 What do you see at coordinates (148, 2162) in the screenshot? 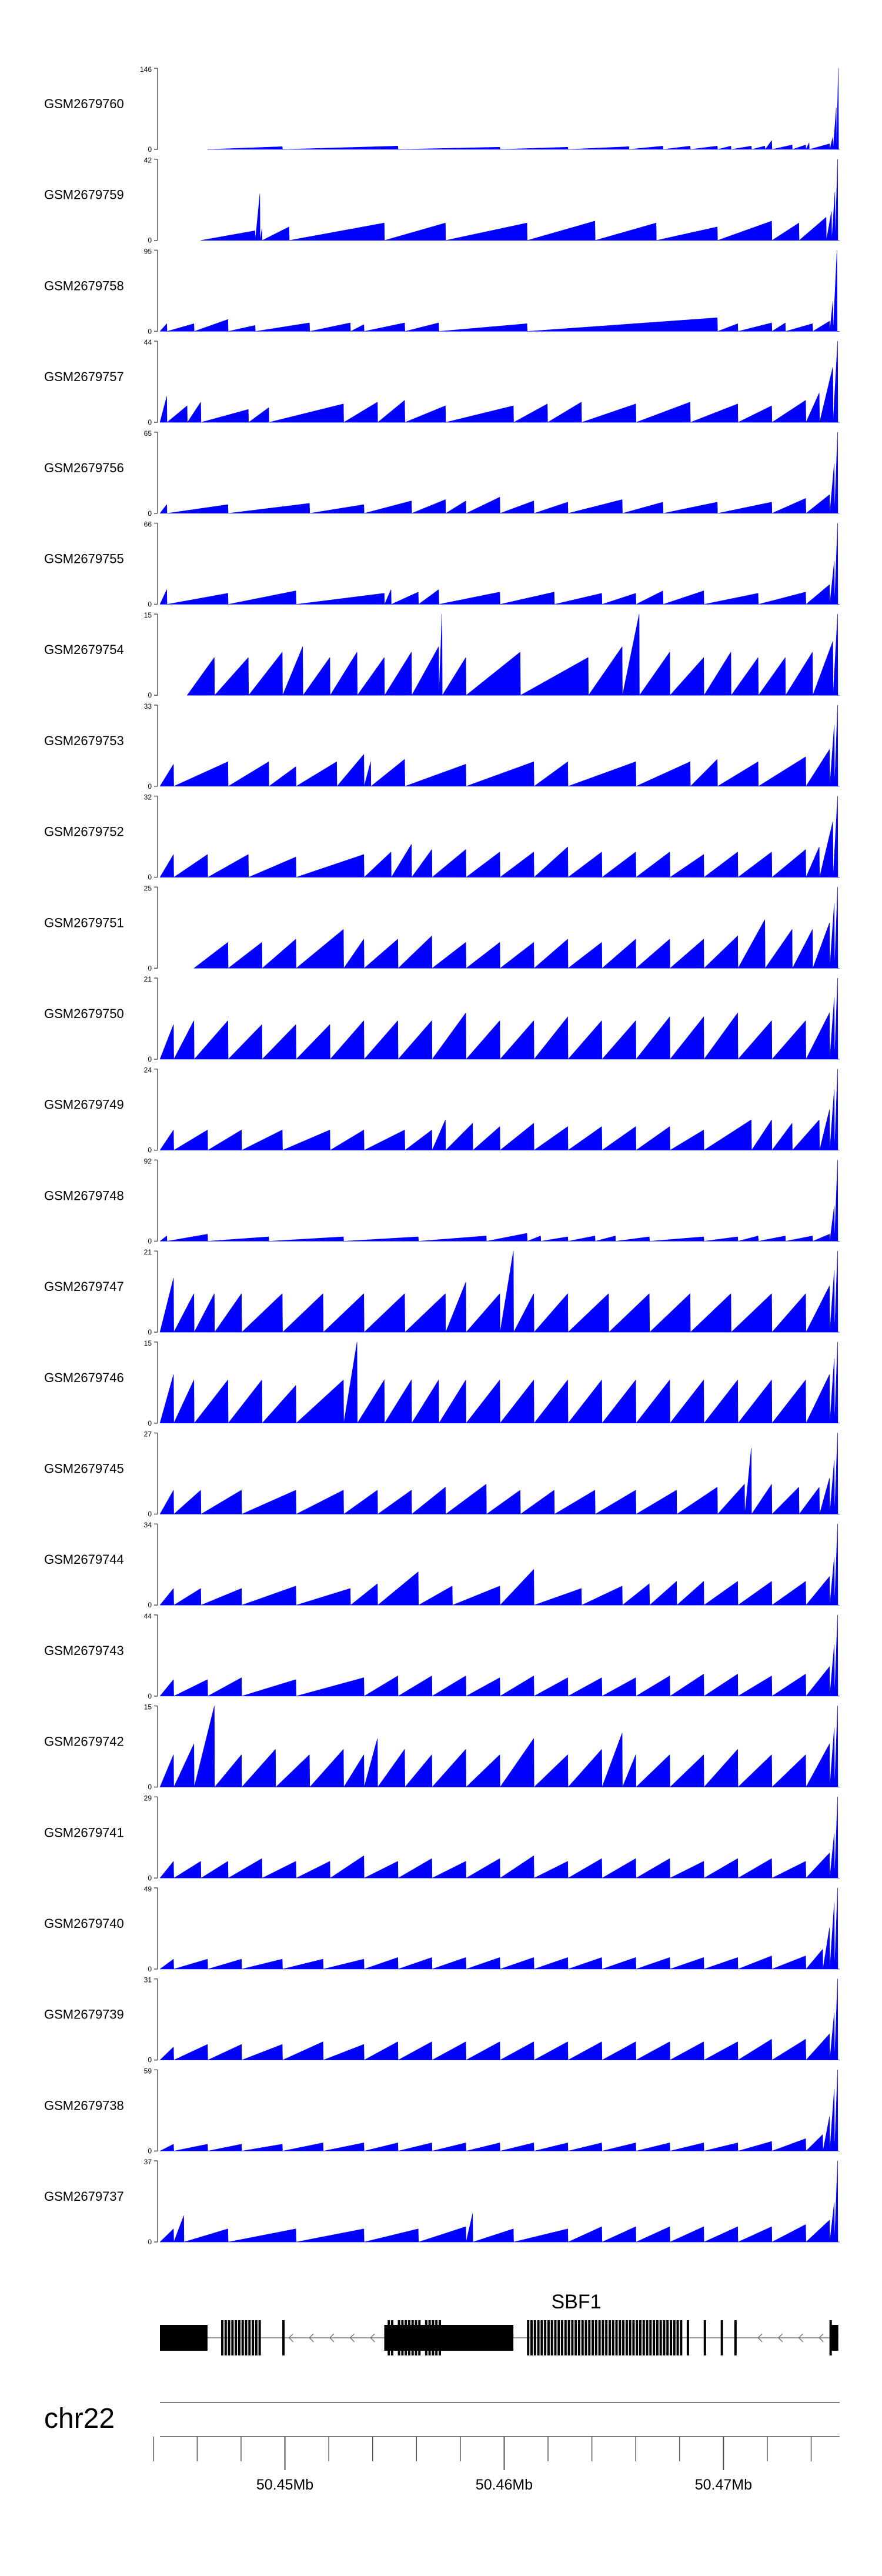
I see `y-max-label: 37` at bounding box center [148, 2162].